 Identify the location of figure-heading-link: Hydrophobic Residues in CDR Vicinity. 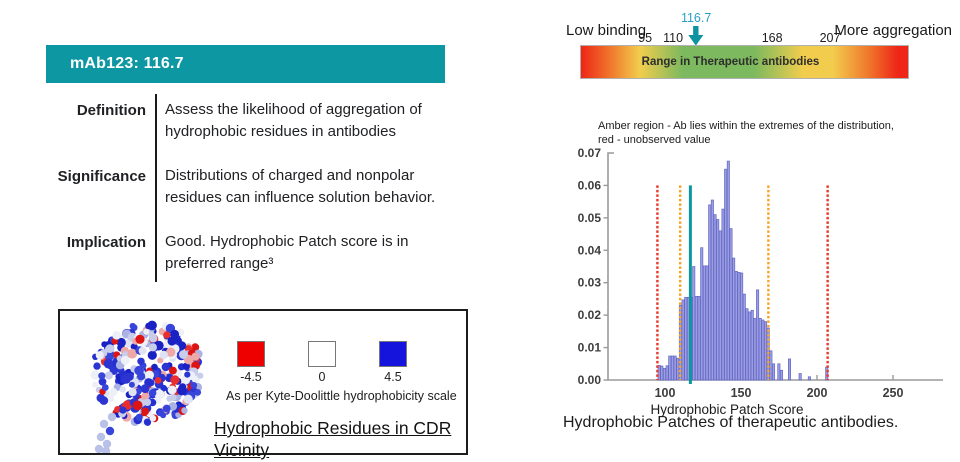
(333, 439).